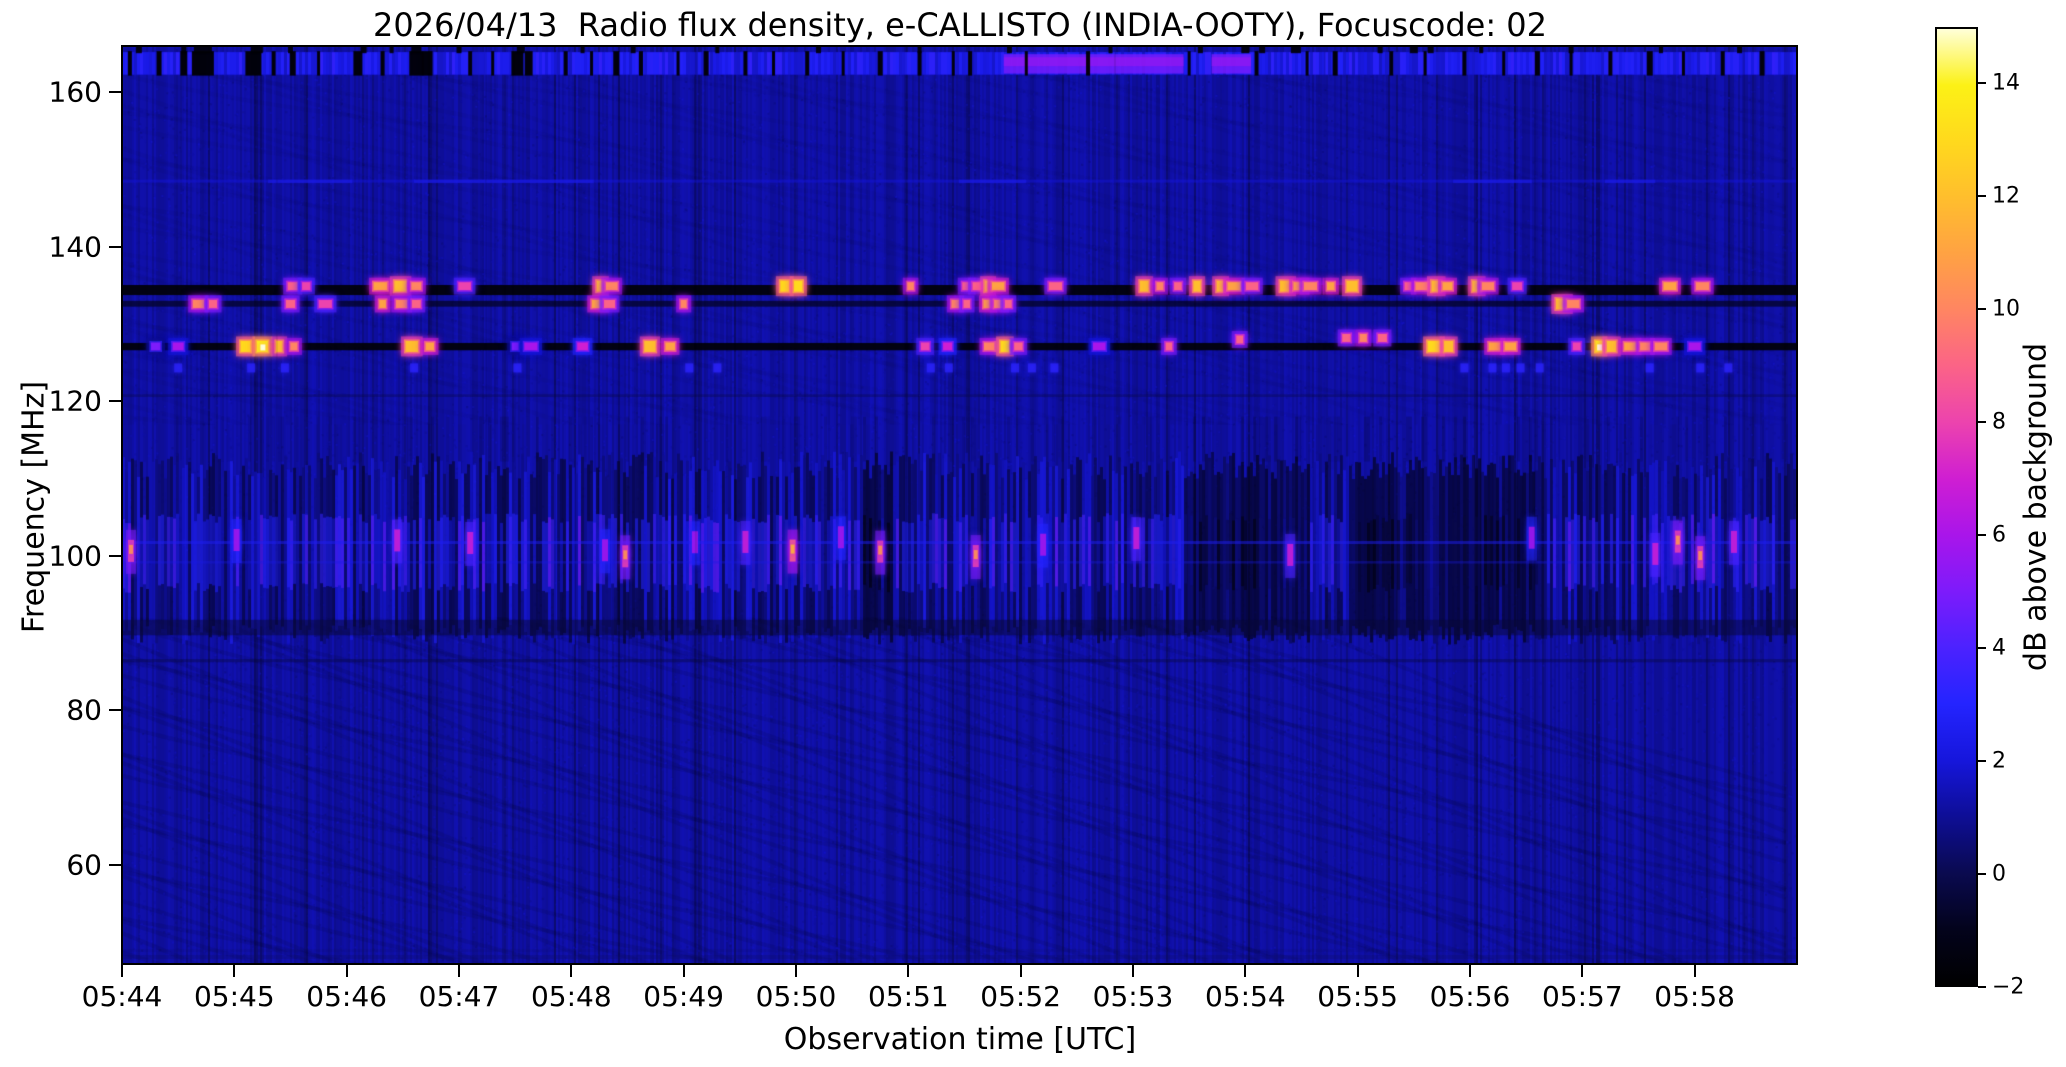  Describe the element at coordinates (2008, 987) in the screenshot. I see `colorbar-tick-label: −2` at that location.